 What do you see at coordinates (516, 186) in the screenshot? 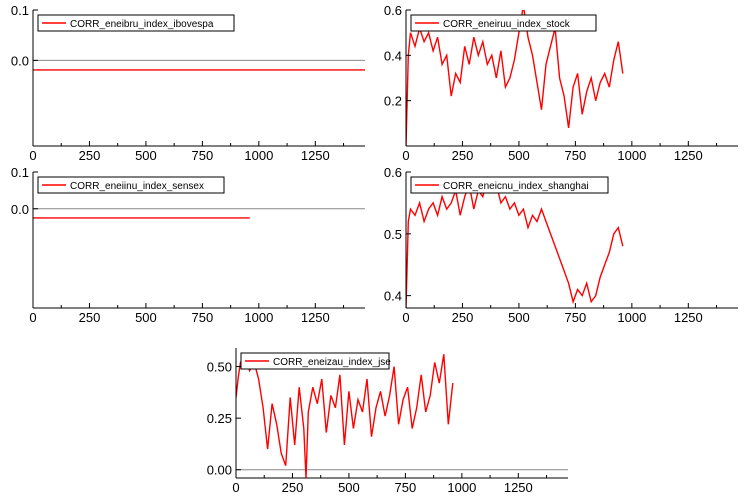
I see `legend-label: CORR_eneicnu_index_shanghai` at bounding box center [516, 186].